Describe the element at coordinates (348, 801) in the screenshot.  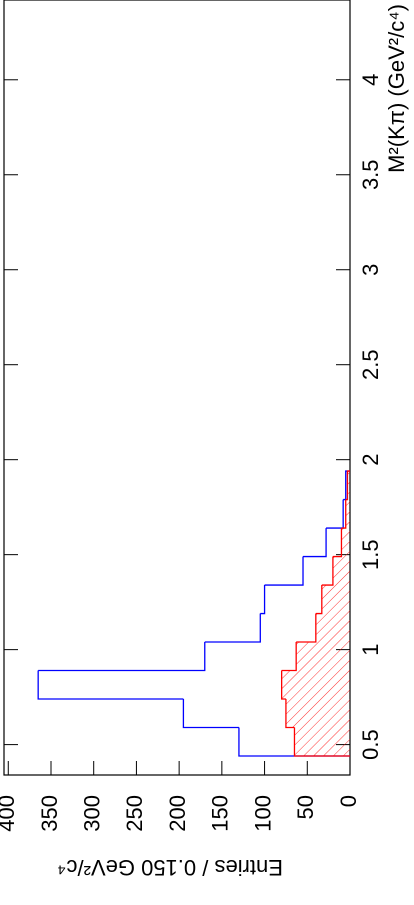
I see `y-tick-label: 0` at that location.